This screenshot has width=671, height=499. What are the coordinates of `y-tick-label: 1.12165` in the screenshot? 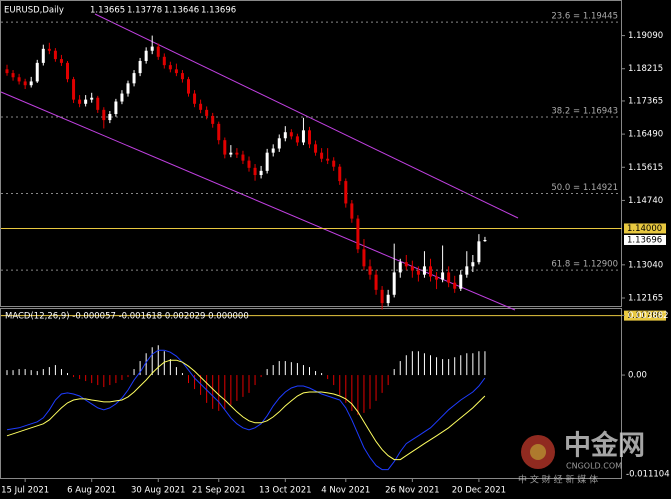 It's located at (645, 298).